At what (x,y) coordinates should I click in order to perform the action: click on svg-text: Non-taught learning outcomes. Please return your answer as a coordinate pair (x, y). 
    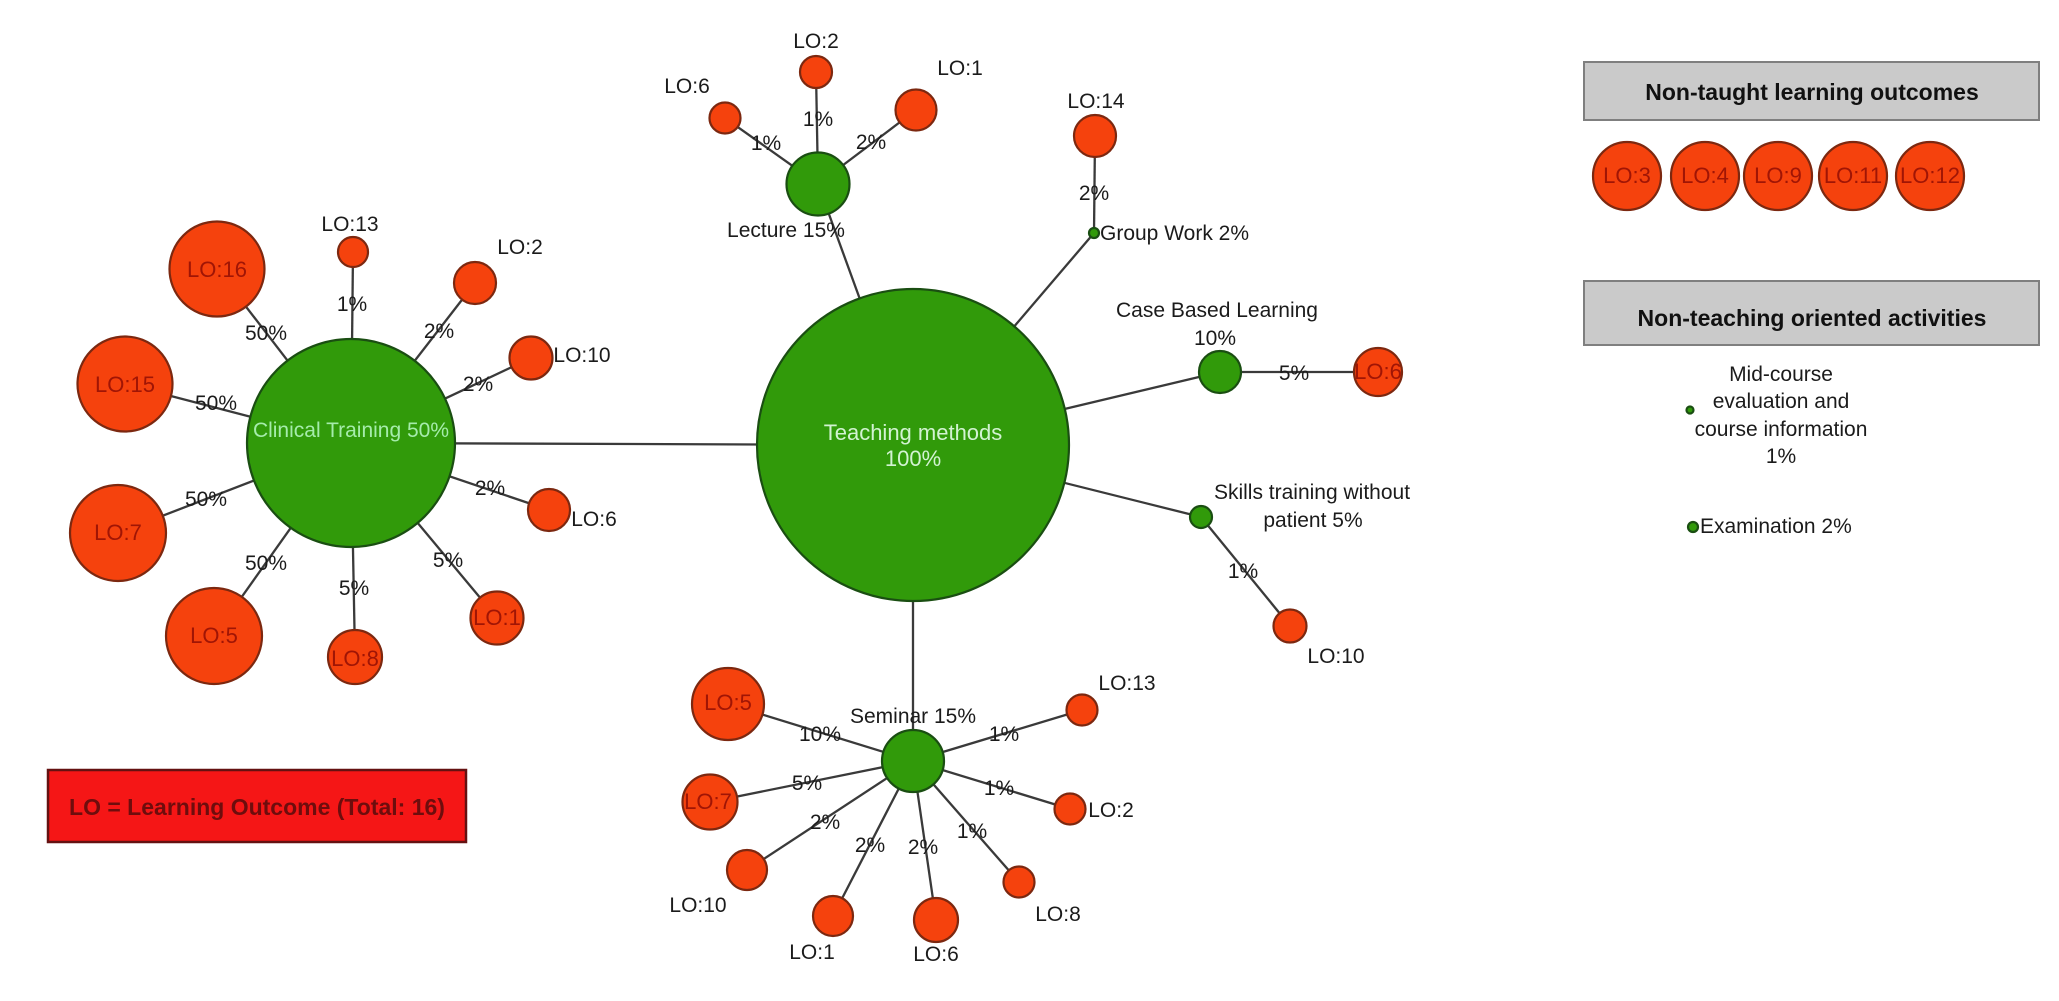
    Looking at the image, I should click on (1812, 92).